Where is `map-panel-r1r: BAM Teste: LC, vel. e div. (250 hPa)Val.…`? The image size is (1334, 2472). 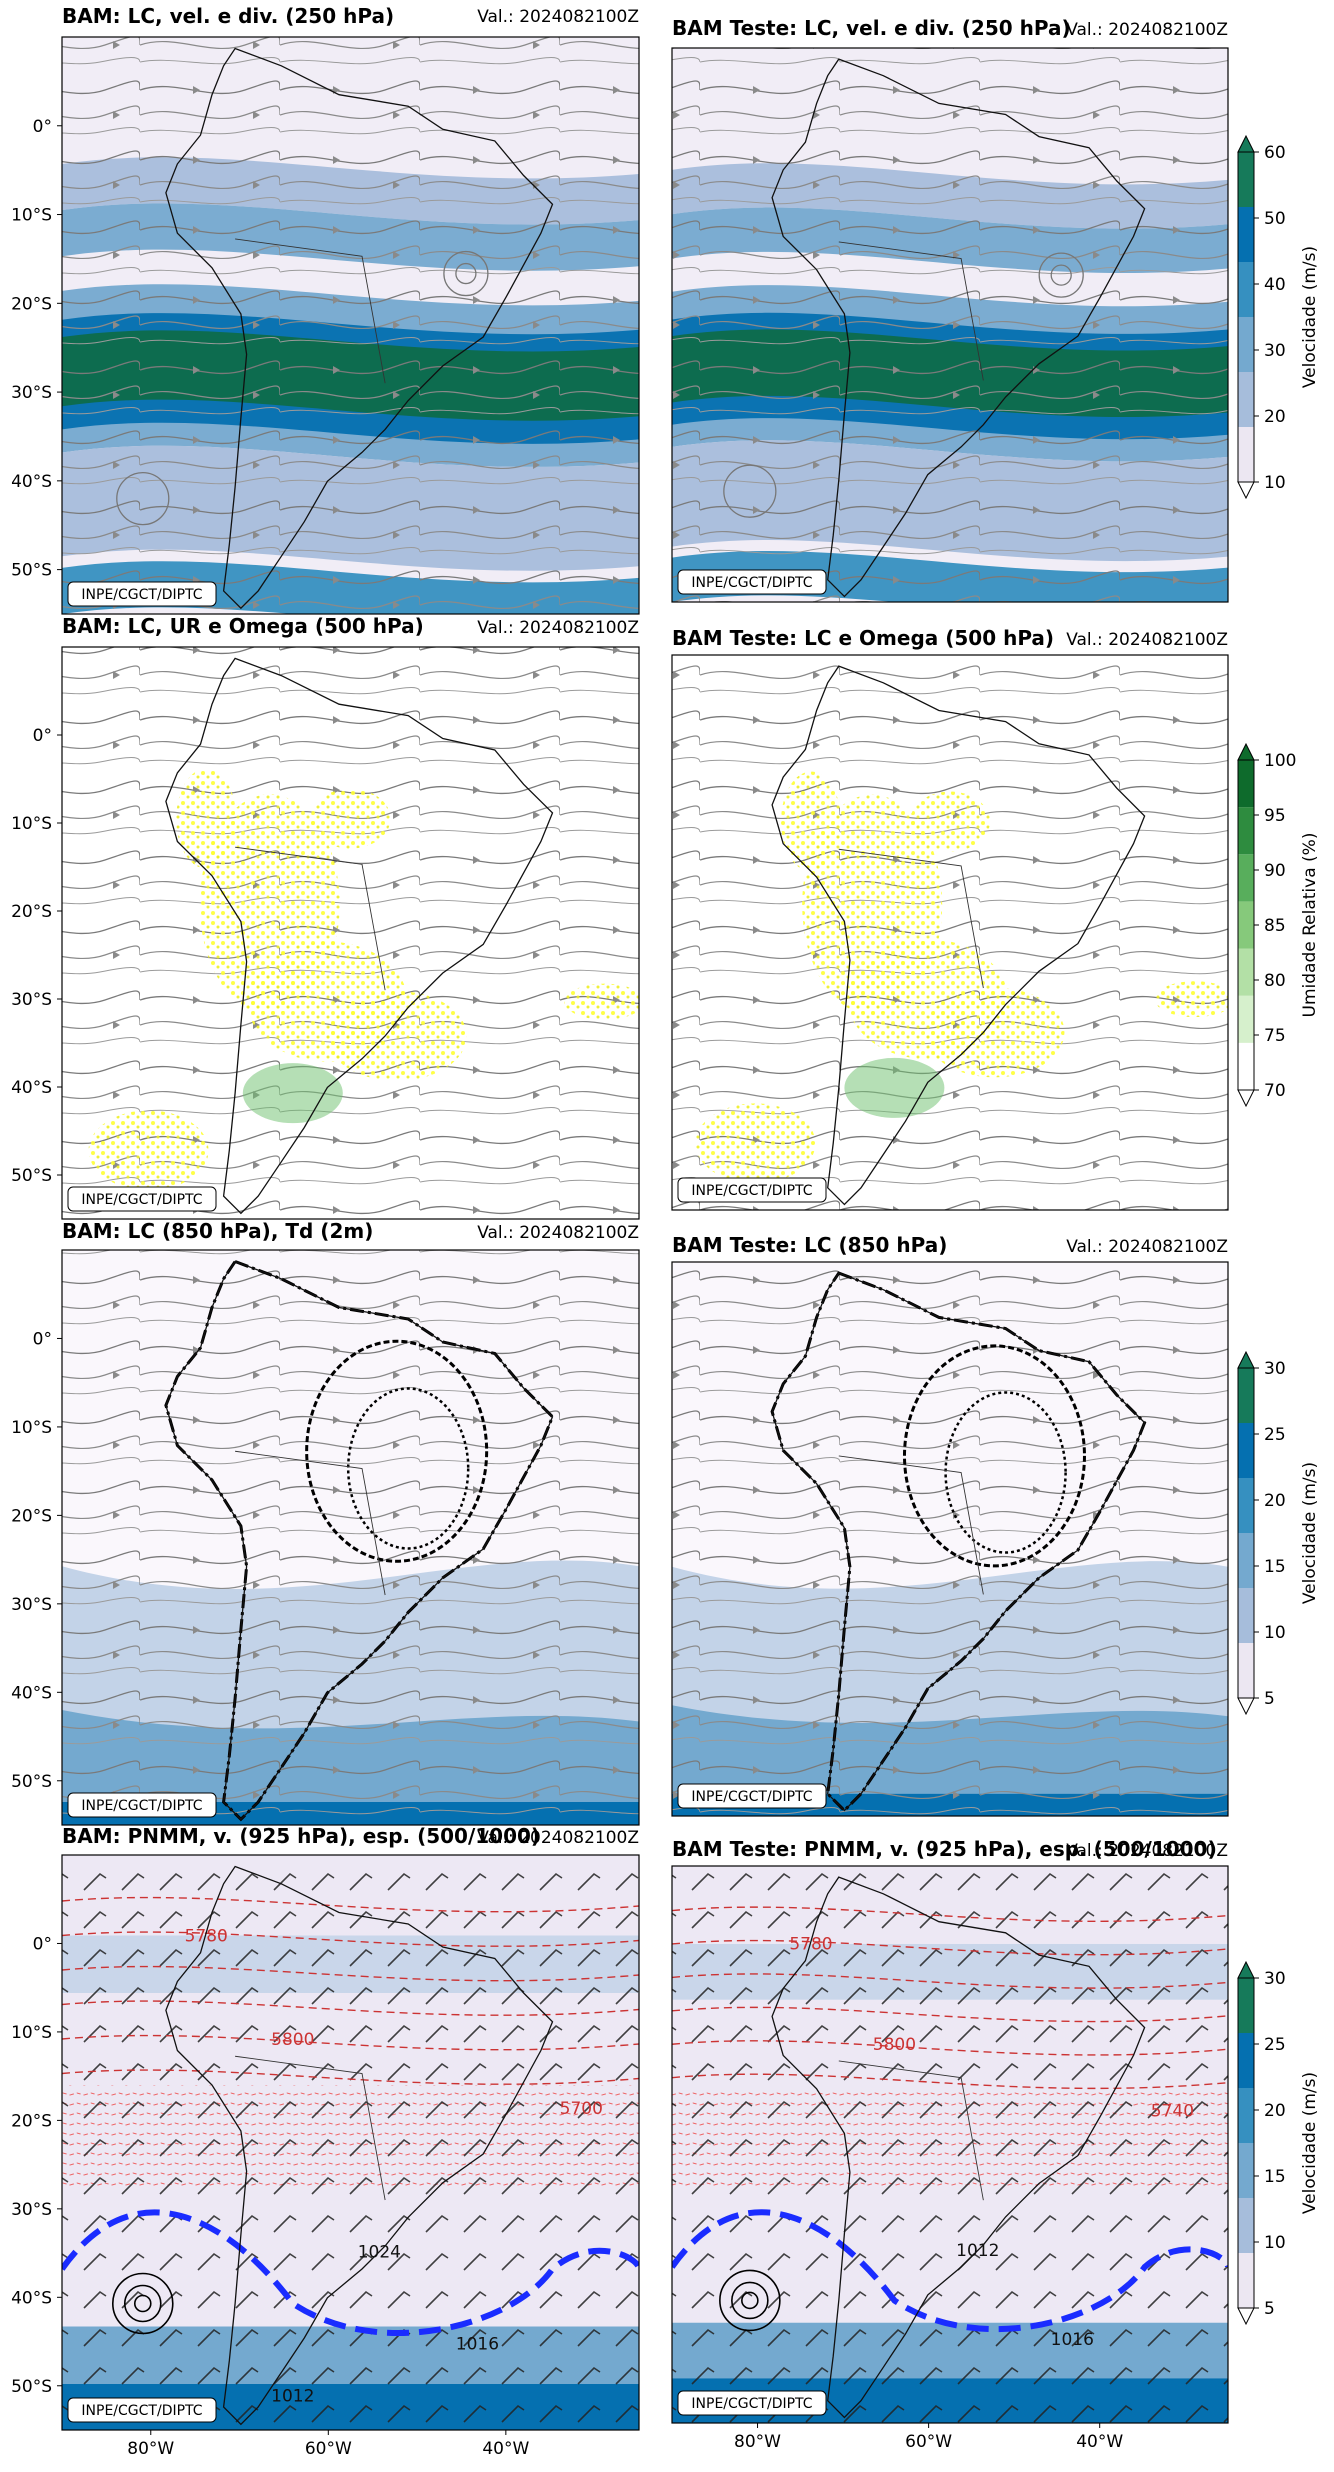 map-panel-r1r: BAM Teste: LC, vel. e div. (250 hPa)Val.… is located at coordinates (950, 309).